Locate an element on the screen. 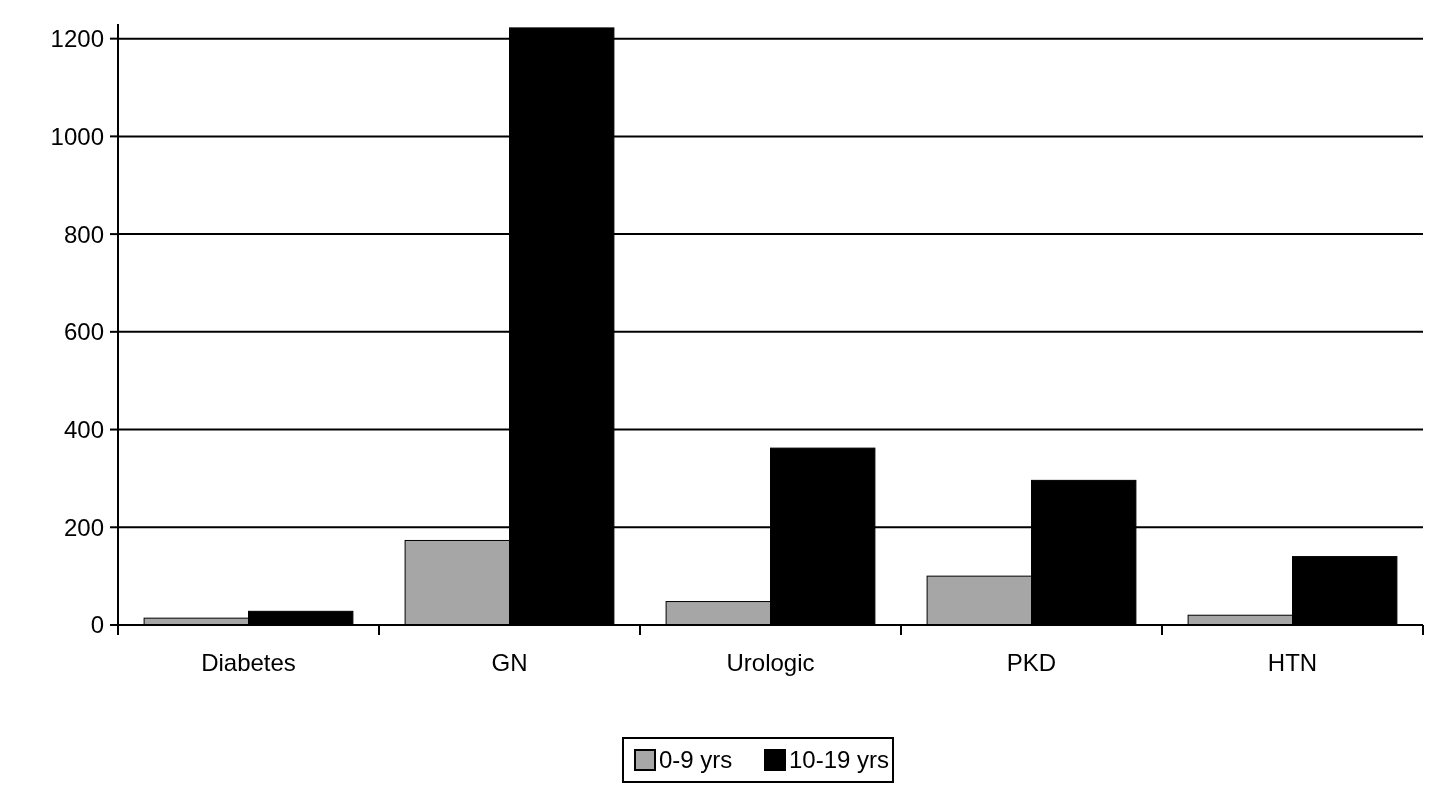  y-tick-label: 400 is located at coordinates (83, 429).